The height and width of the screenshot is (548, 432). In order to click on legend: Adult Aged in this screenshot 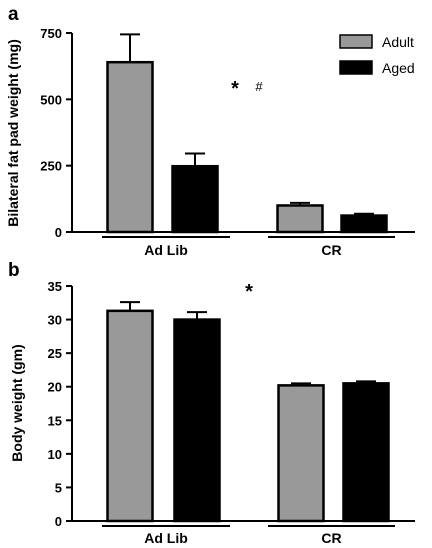, I will do `click(377, 55)`.